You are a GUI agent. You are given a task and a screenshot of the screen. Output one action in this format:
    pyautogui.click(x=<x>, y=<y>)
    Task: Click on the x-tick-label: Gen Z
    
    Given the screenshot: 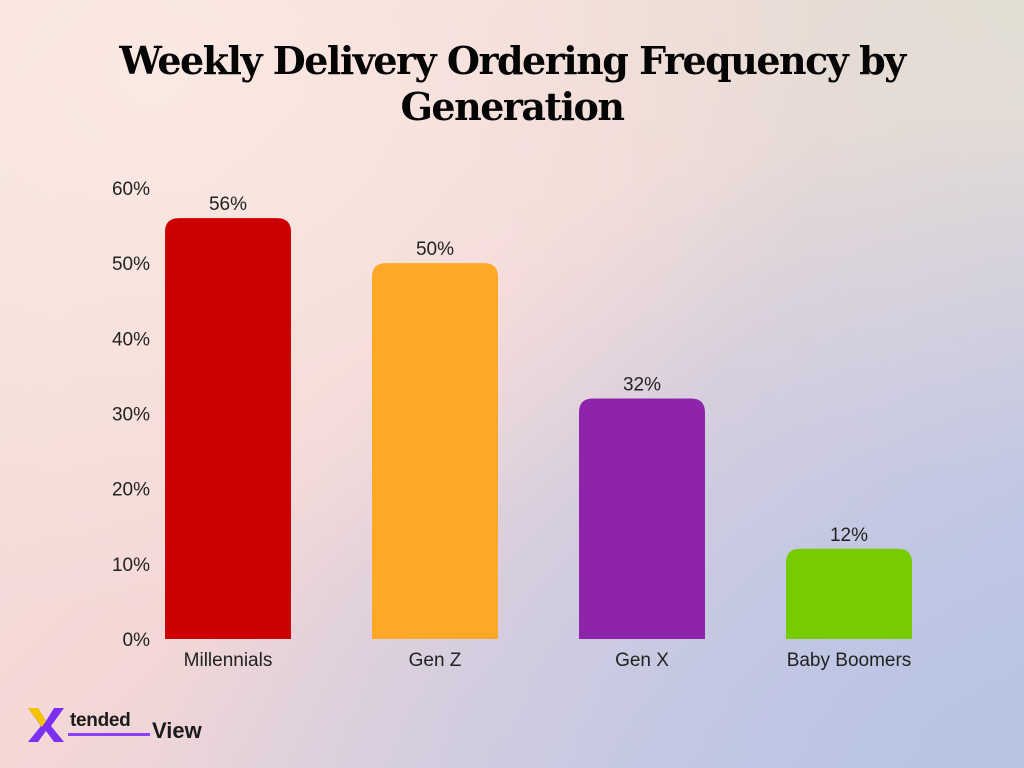 What is the action you would take?
    pyautogui.click(x=435, y=660)
    